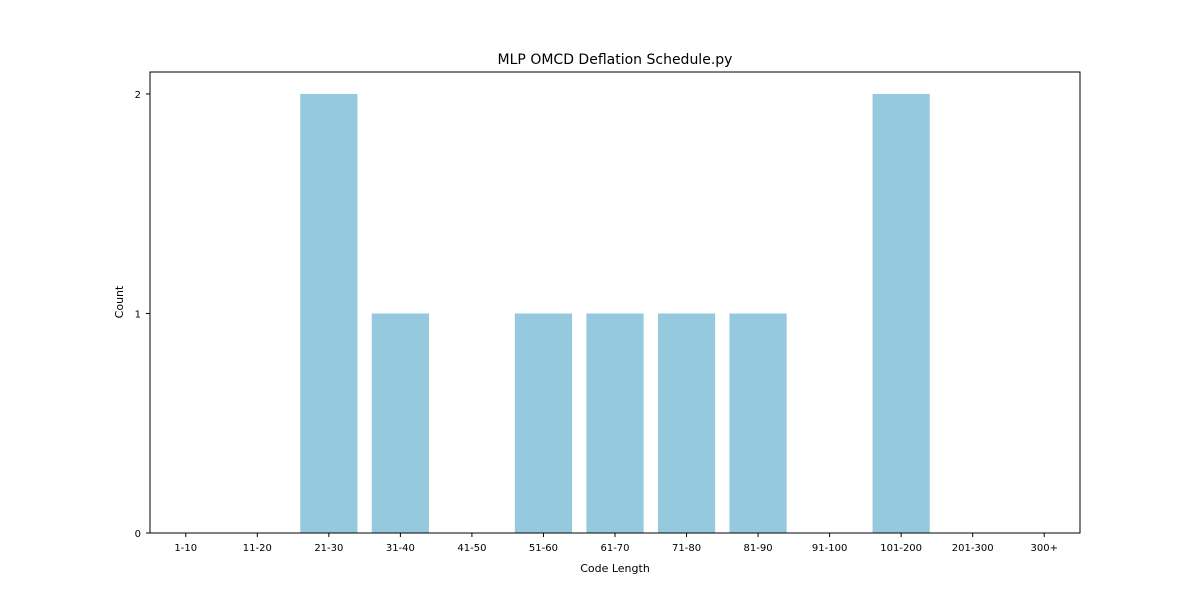  Describe the element at coordinates (901, 548) in the screenshot. I see `x-tick-label: 101-200` at that location.